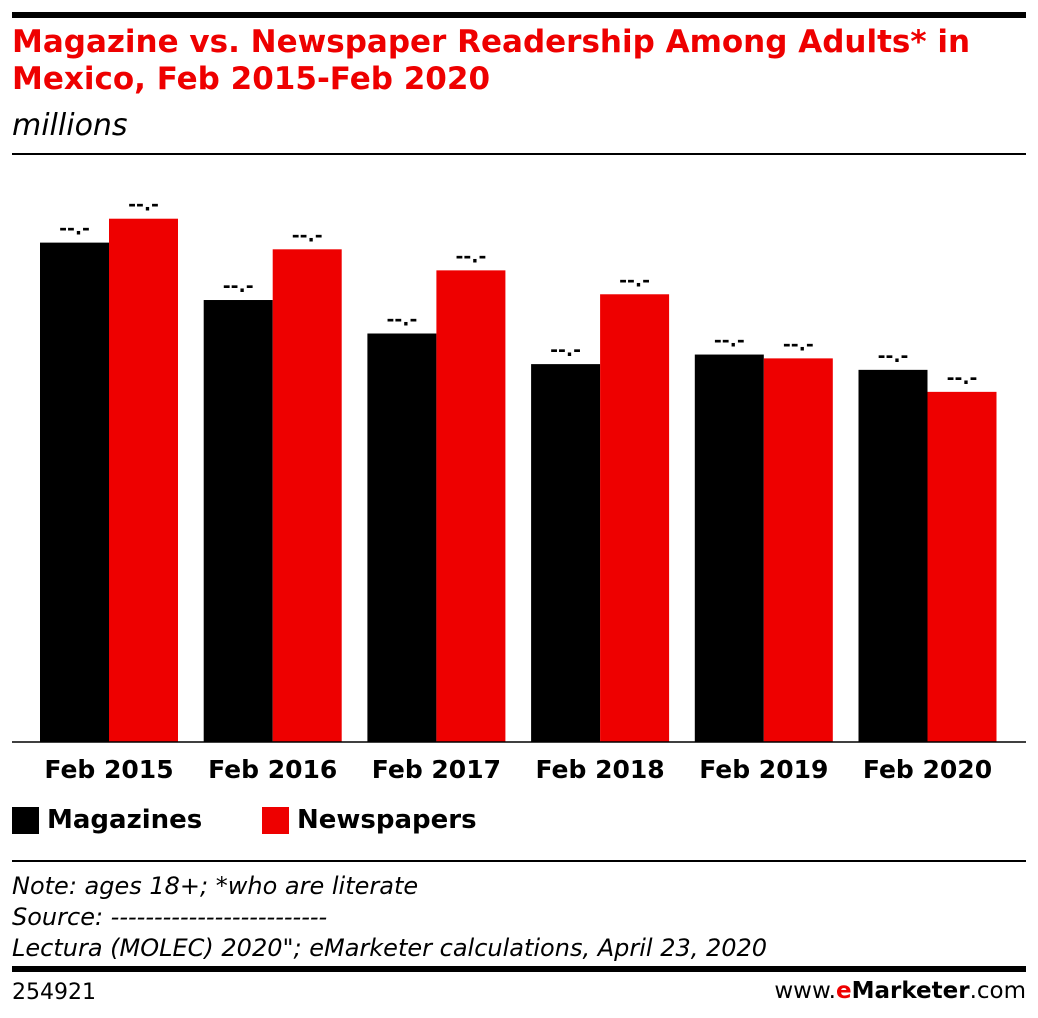 The width and height of the screenshot is (1038, 1018). What do you see at coordinates (471, 506) in the screenshot?
I see `bar-newspapers-feb-2017` at bounding box center [471, 506].